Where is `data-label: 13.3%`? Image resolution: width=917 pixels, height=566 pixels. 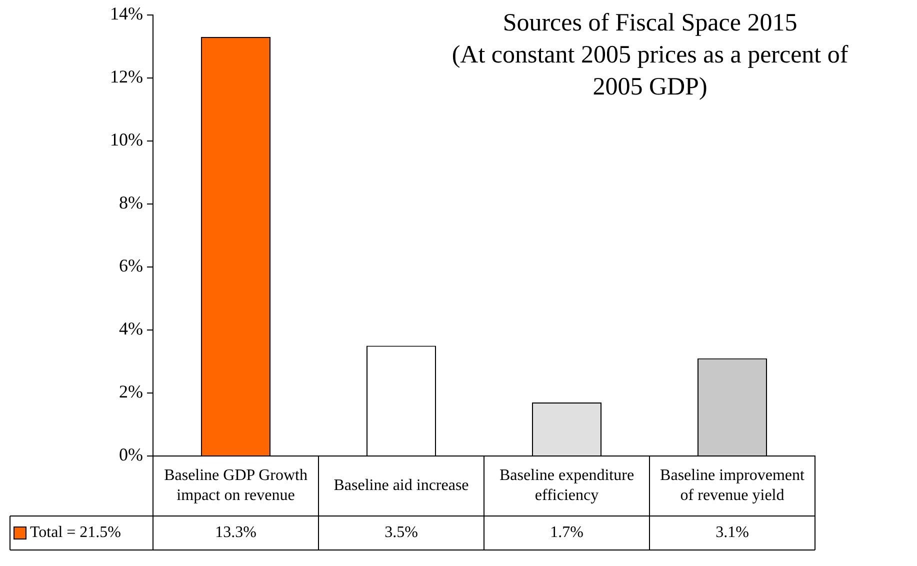
data-label: 13.3% is located at coordinates (235, 533).